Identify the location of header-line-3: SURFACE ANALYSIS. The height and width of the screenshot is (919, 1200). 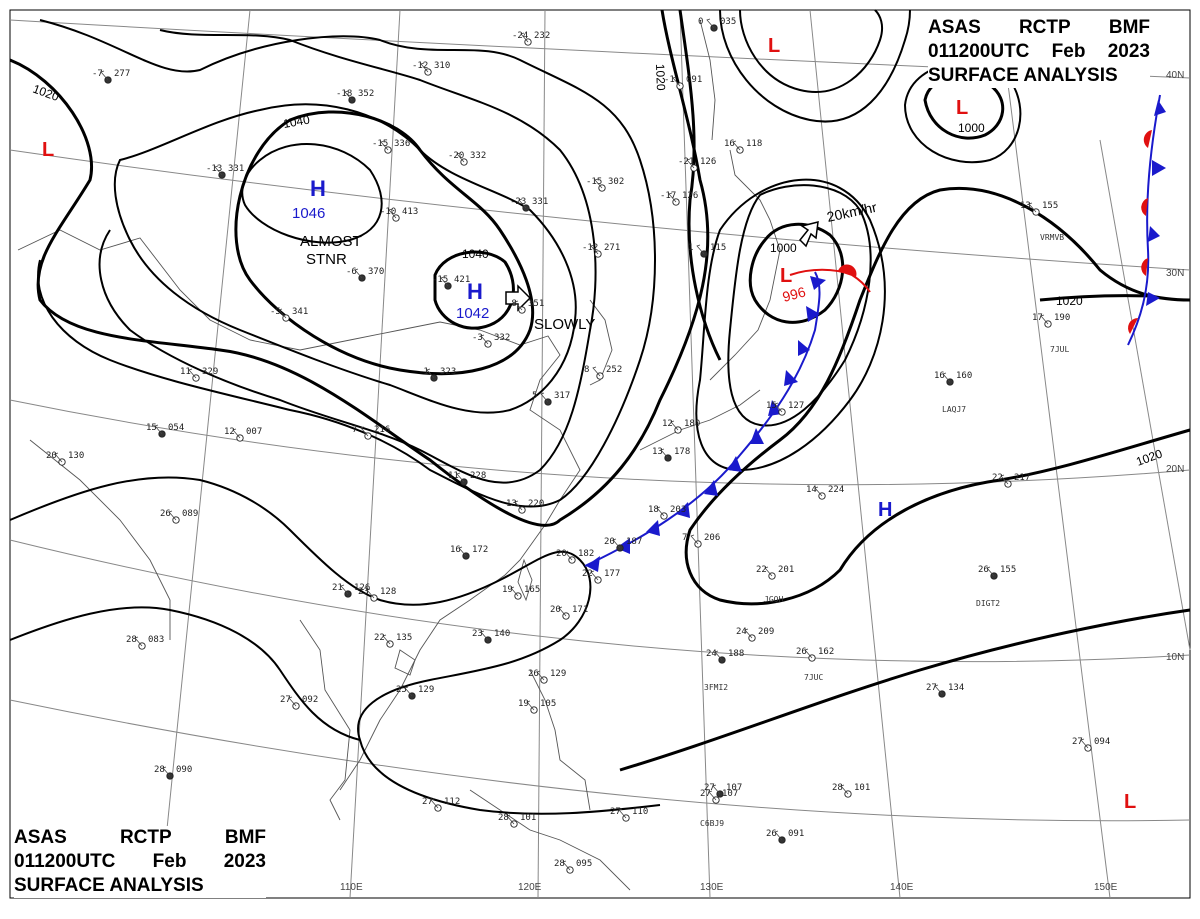
(140, 886).